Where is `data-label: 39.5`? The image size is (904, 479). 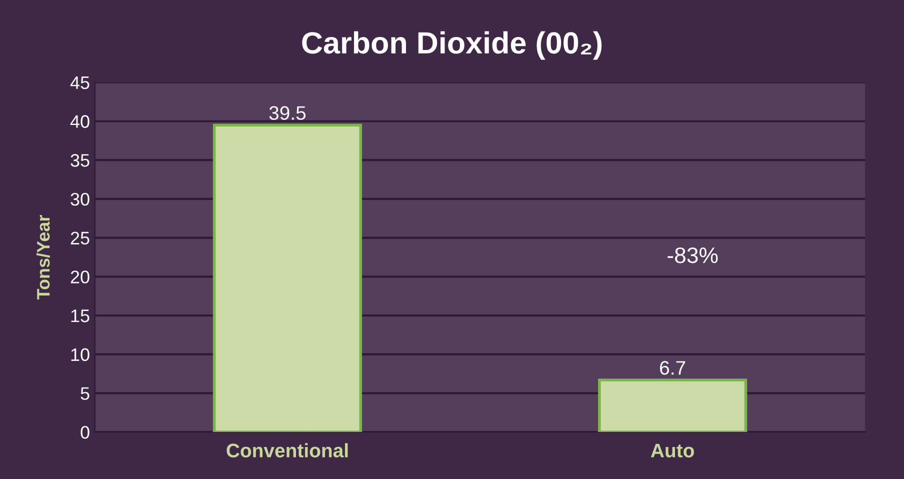 data-label: 39.5 is located at coordinates (287, 113).